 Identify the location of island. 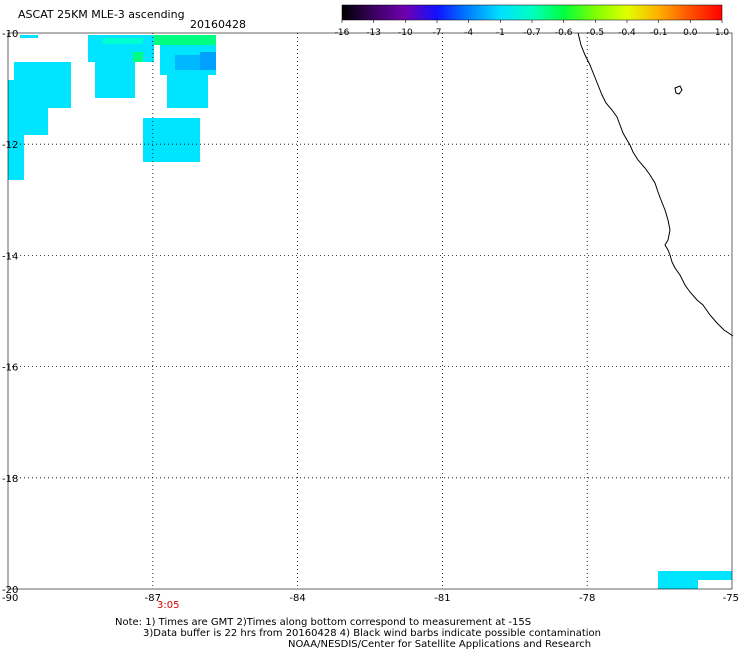
(678, 90).